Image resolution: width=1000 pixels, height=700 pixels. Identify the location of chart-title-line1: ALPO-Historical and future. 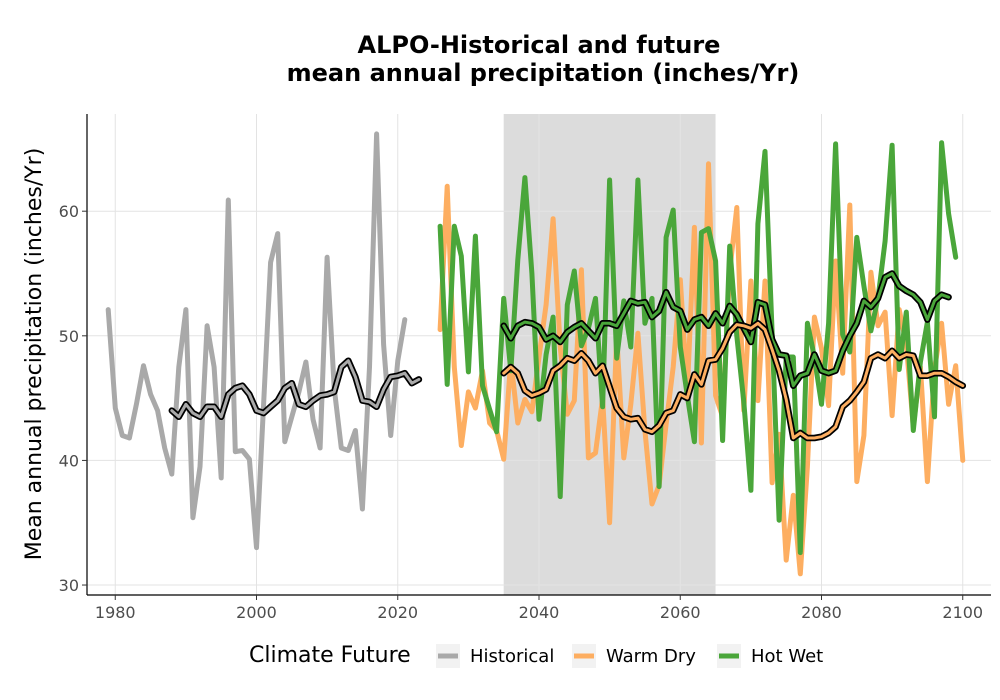
(539, 45).